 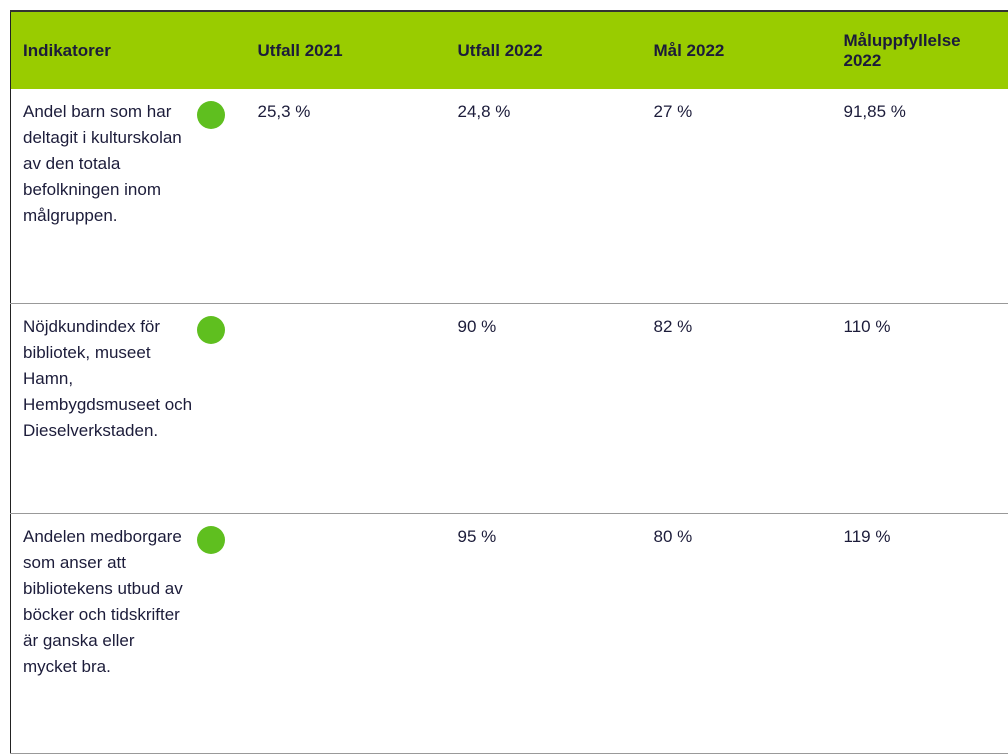 I want to click on header-cell: Mål 2022, so click(x=737, y=50).